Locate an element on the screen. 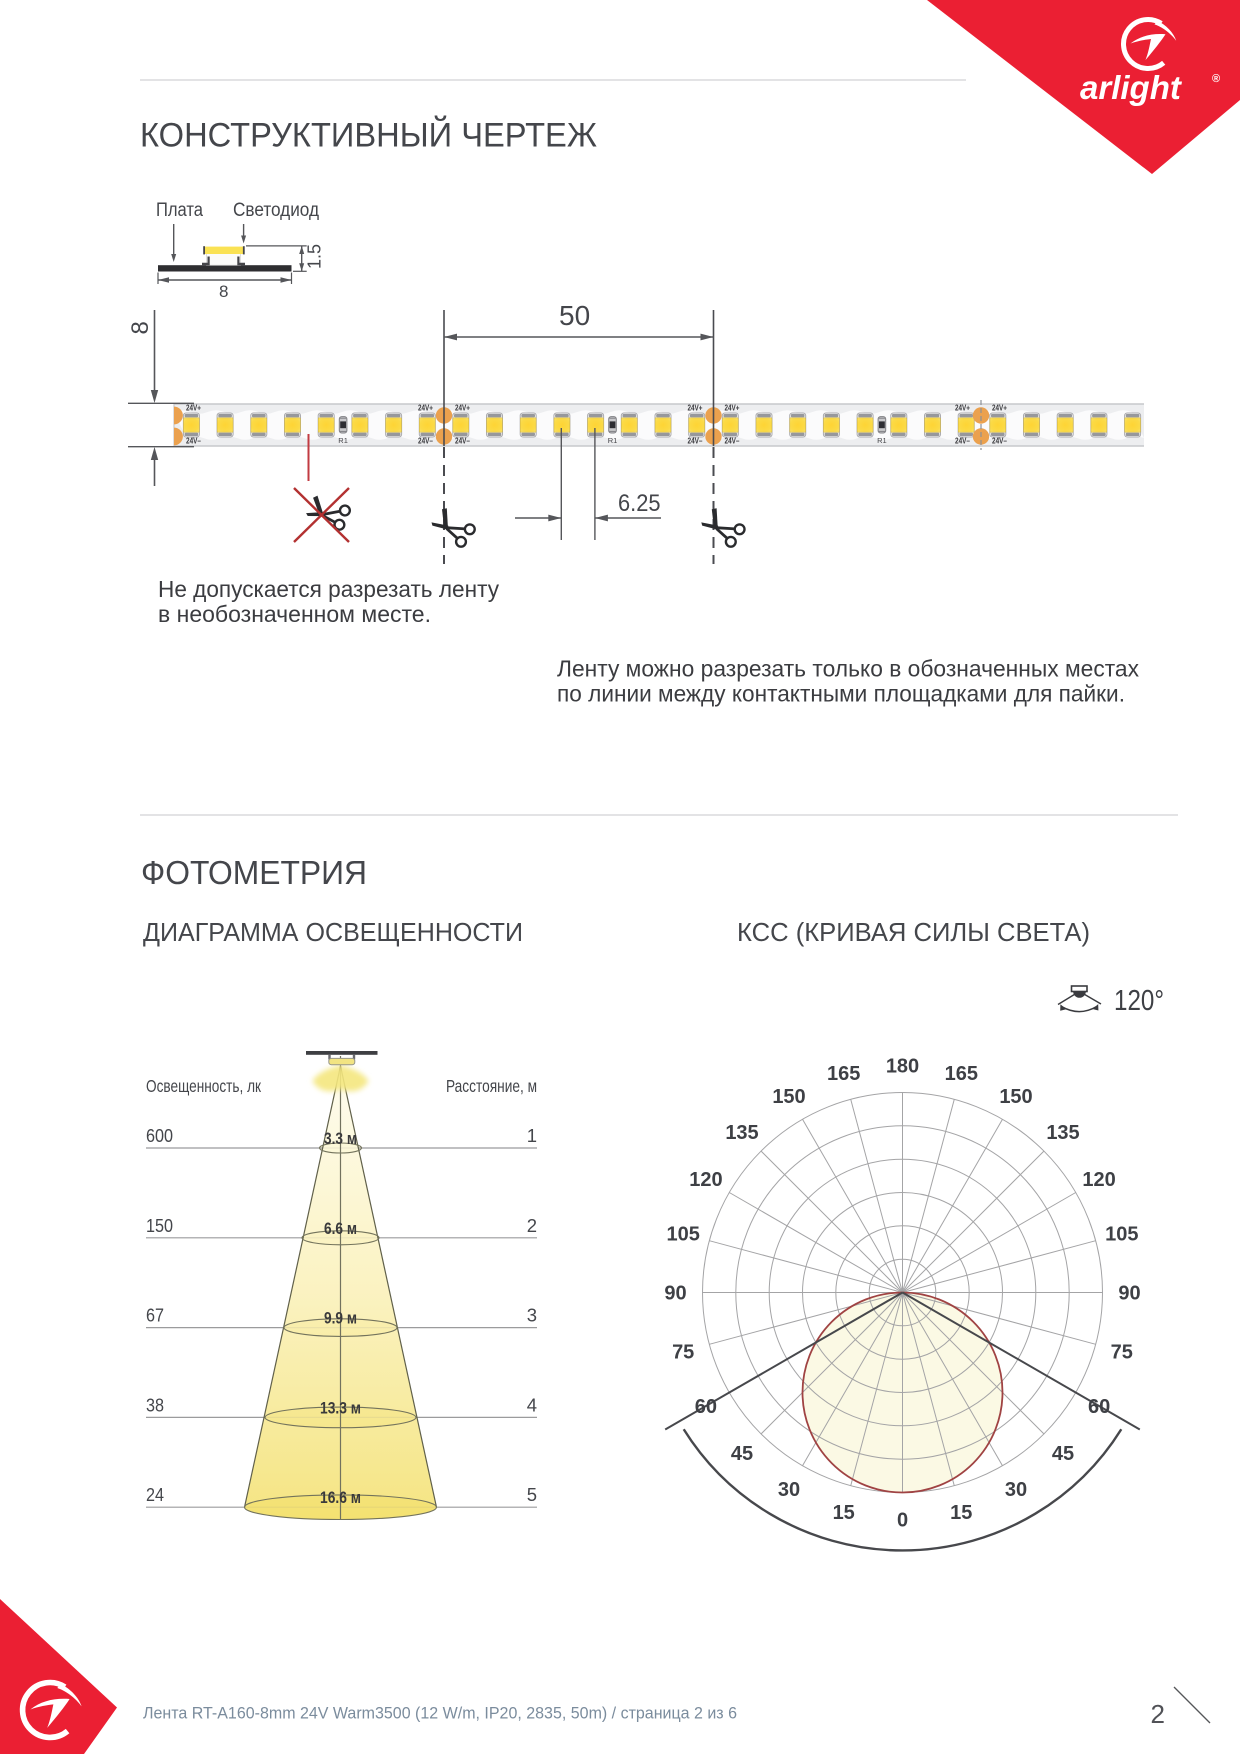 The image size is (1240, 1754). svg-text: Не допускается разрезать ленту is located at coordinates (328, 589).